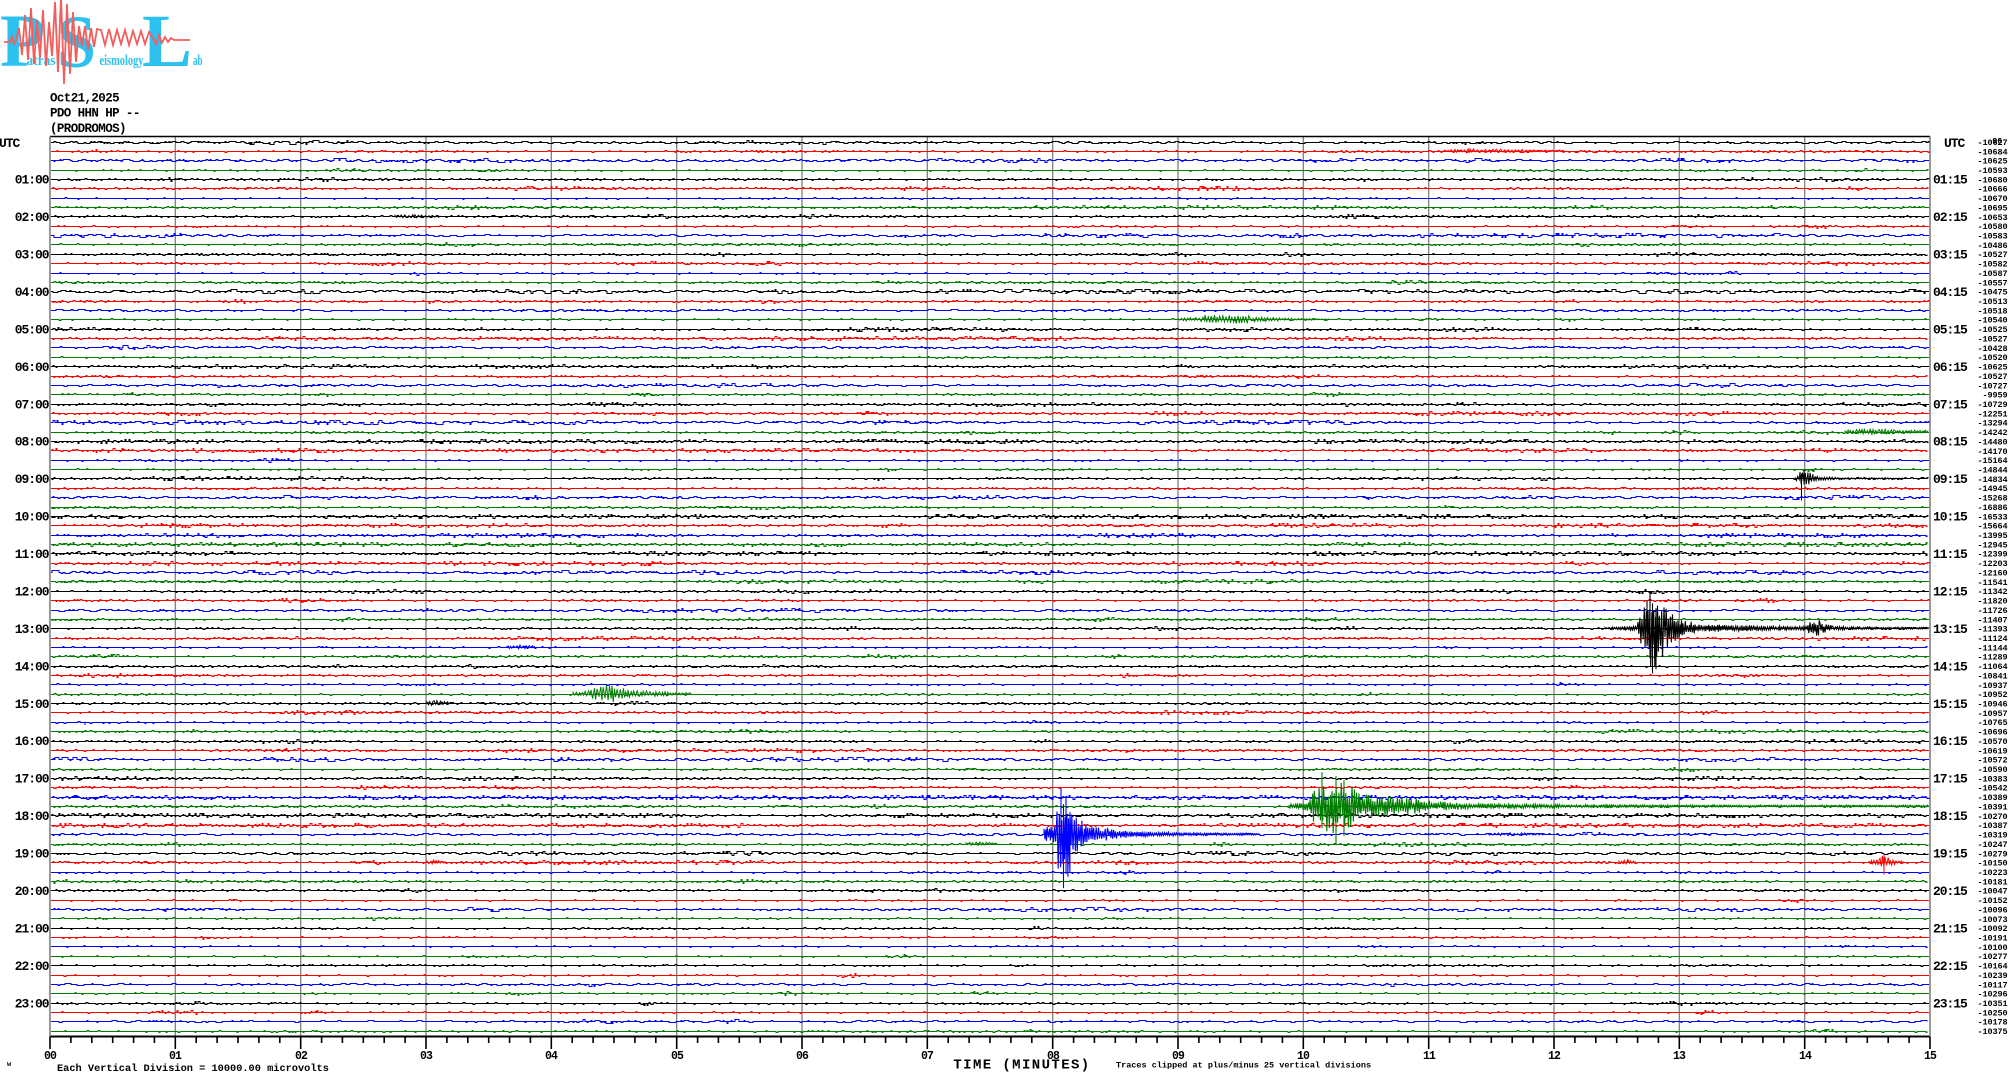 The width and height of the screenshot is (2010, 1085). I want to click on svg-text: -10670, so click(1992, 199).